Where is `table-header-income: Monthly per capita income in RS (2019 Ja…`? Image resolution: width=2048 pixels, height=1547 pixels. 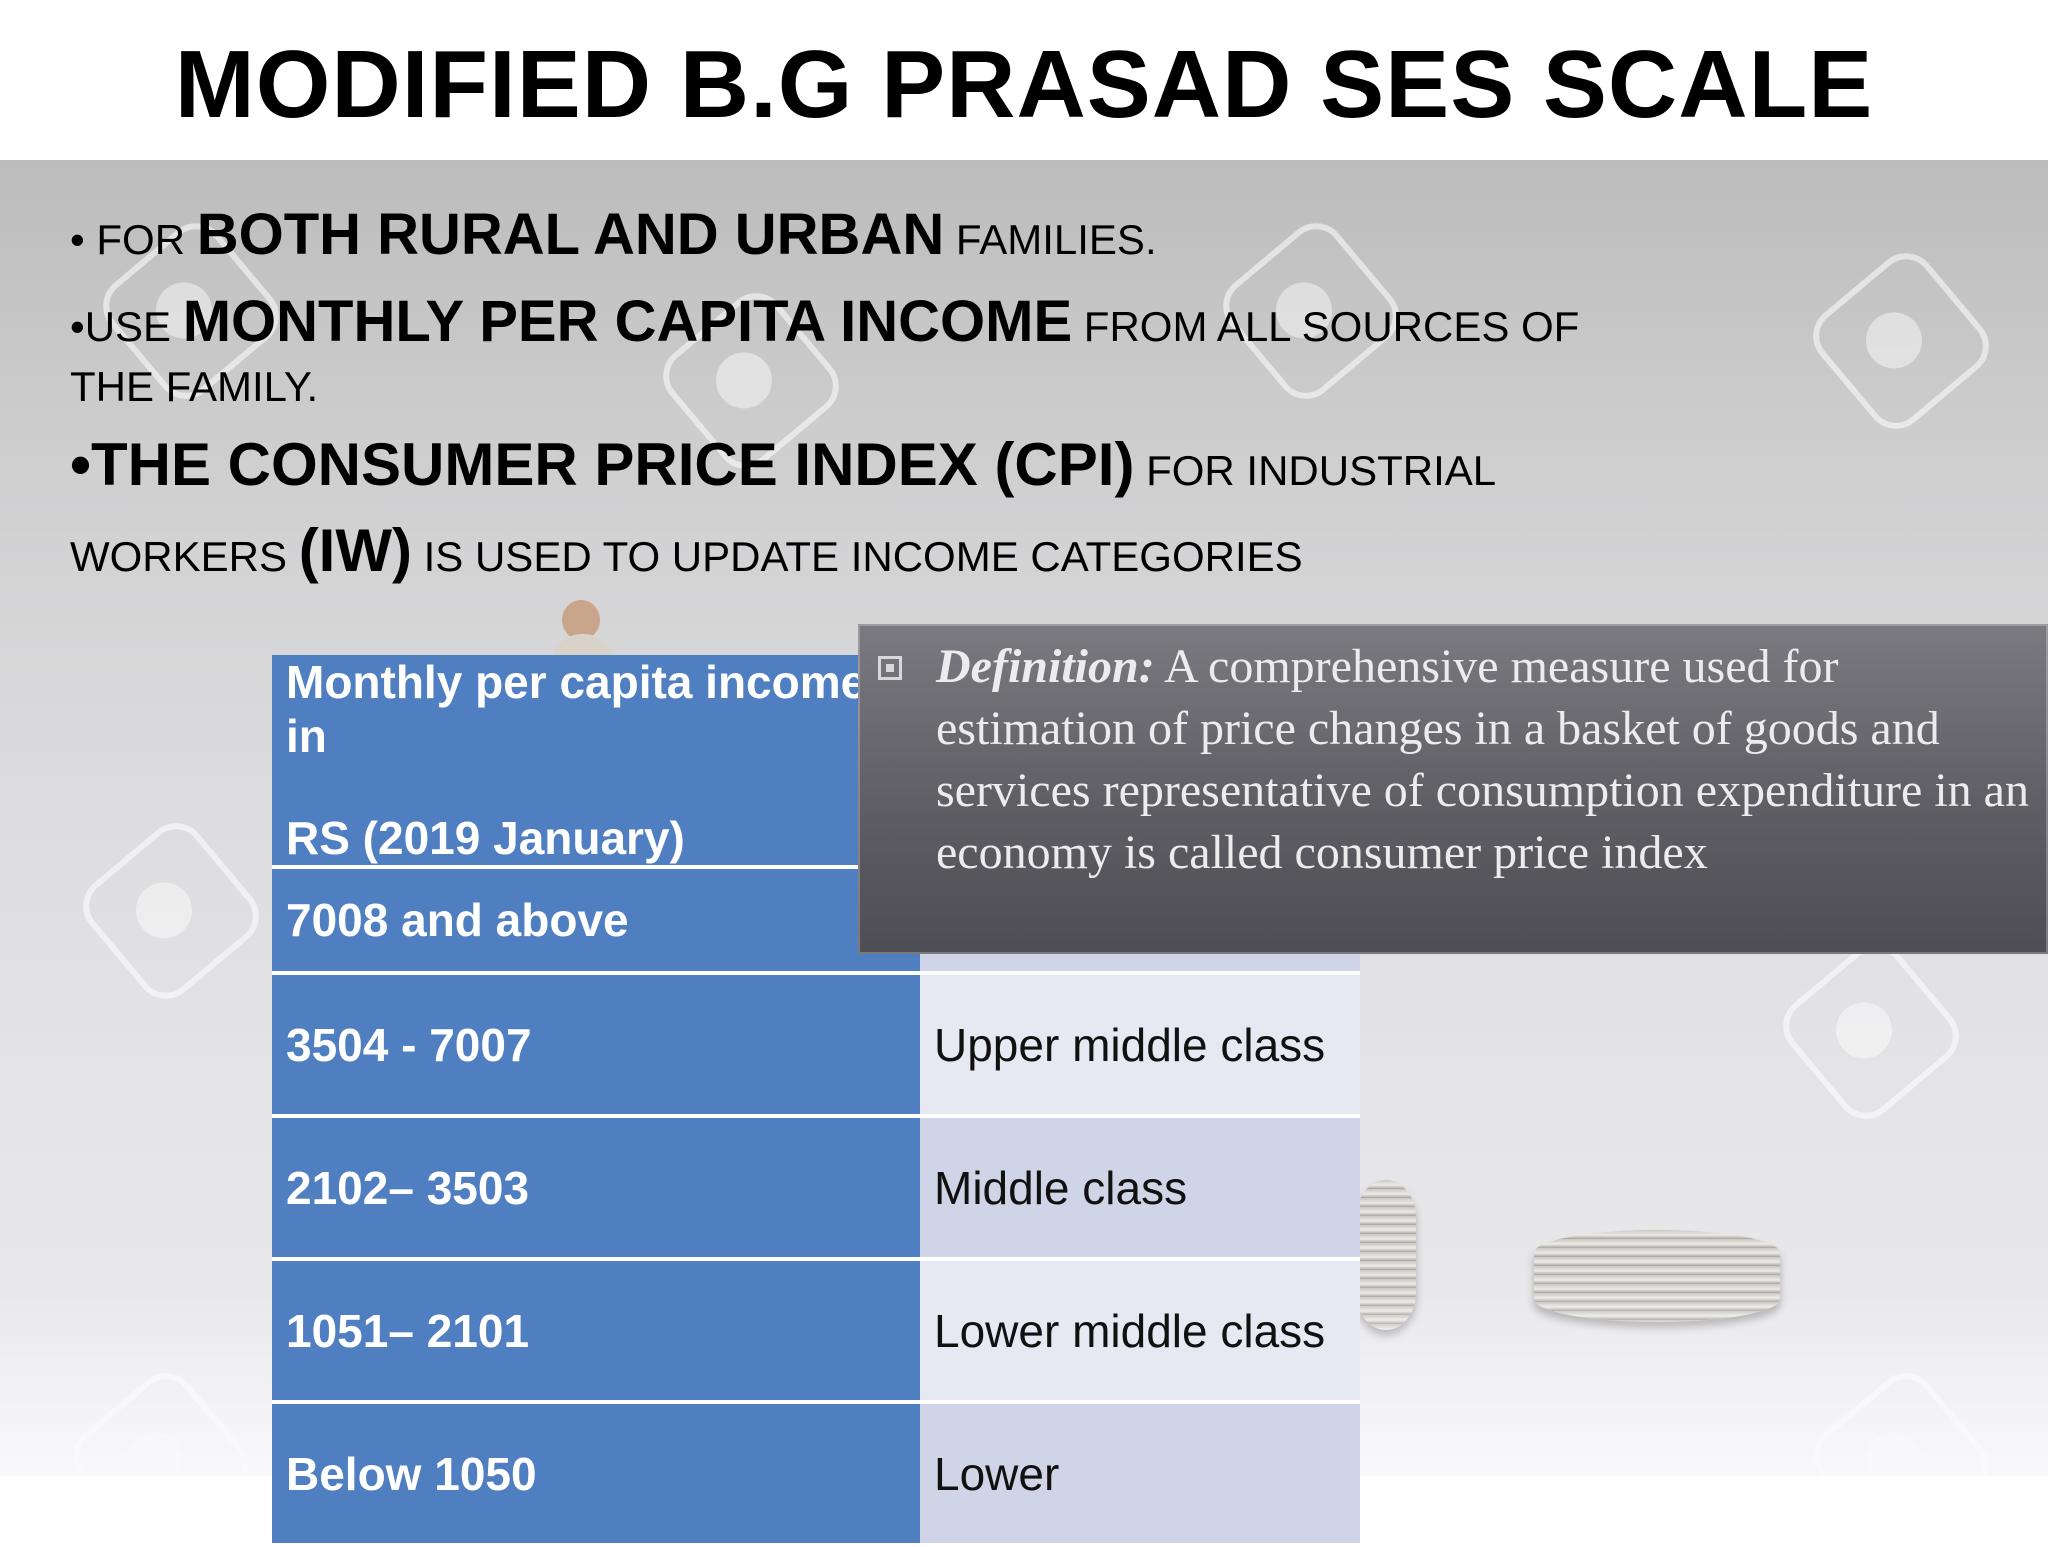
table-header-income: Monthly per capita income in RS (2019 Ja… is located at coordinates (596, 762).